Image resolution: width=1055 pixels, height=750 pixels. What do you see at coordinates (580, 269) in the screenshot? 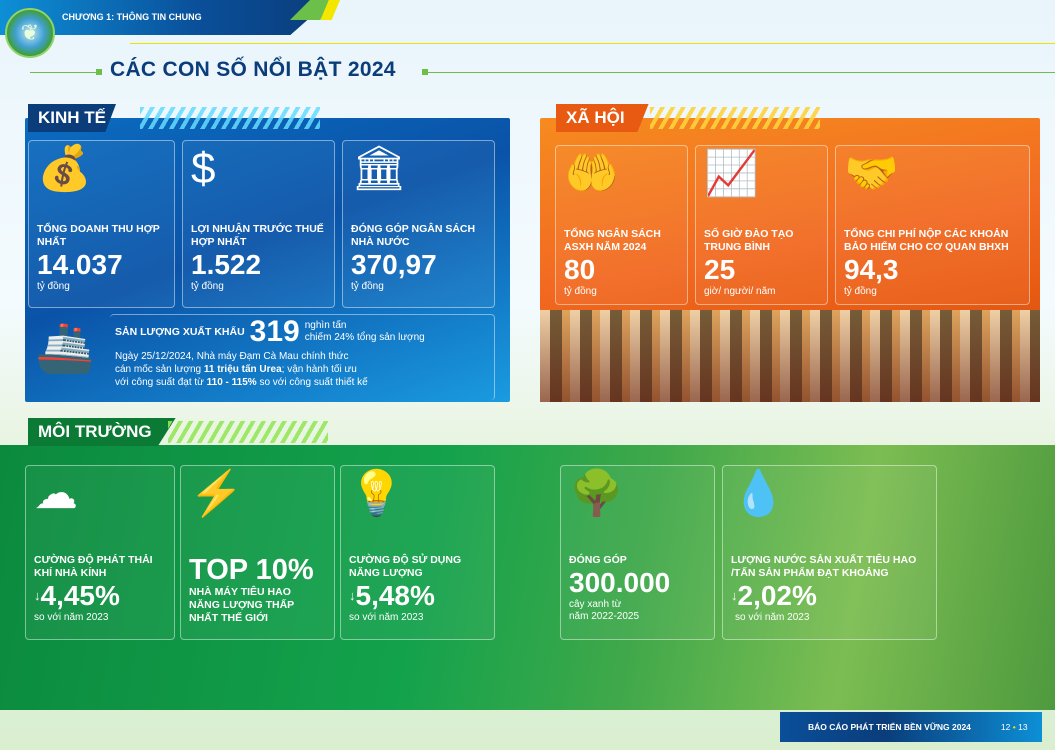
I see `stat-value: 80` at bounding box center [580, 269].